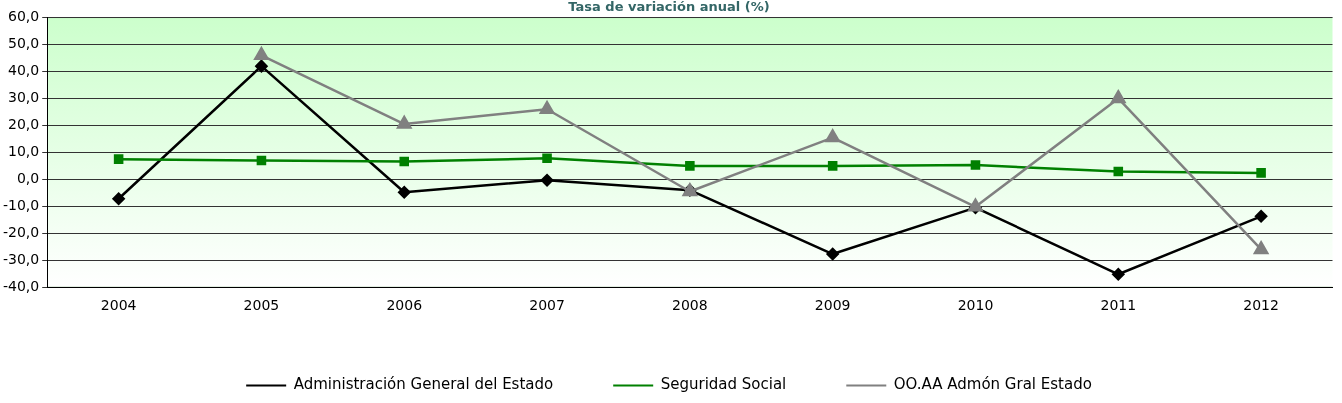  What do you see at coordinates (118, 305) in the screenshot?
I see `x-tick-label: 2004` at bounding box center [118, 305].